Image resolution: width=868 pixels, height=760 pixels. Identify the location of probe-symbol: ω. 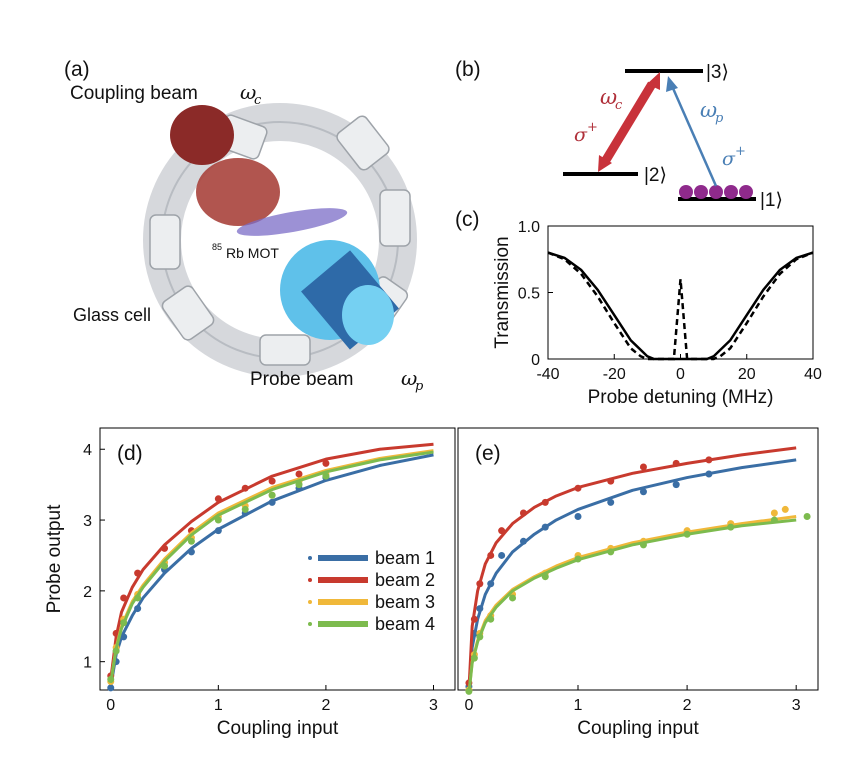
(409, 378).